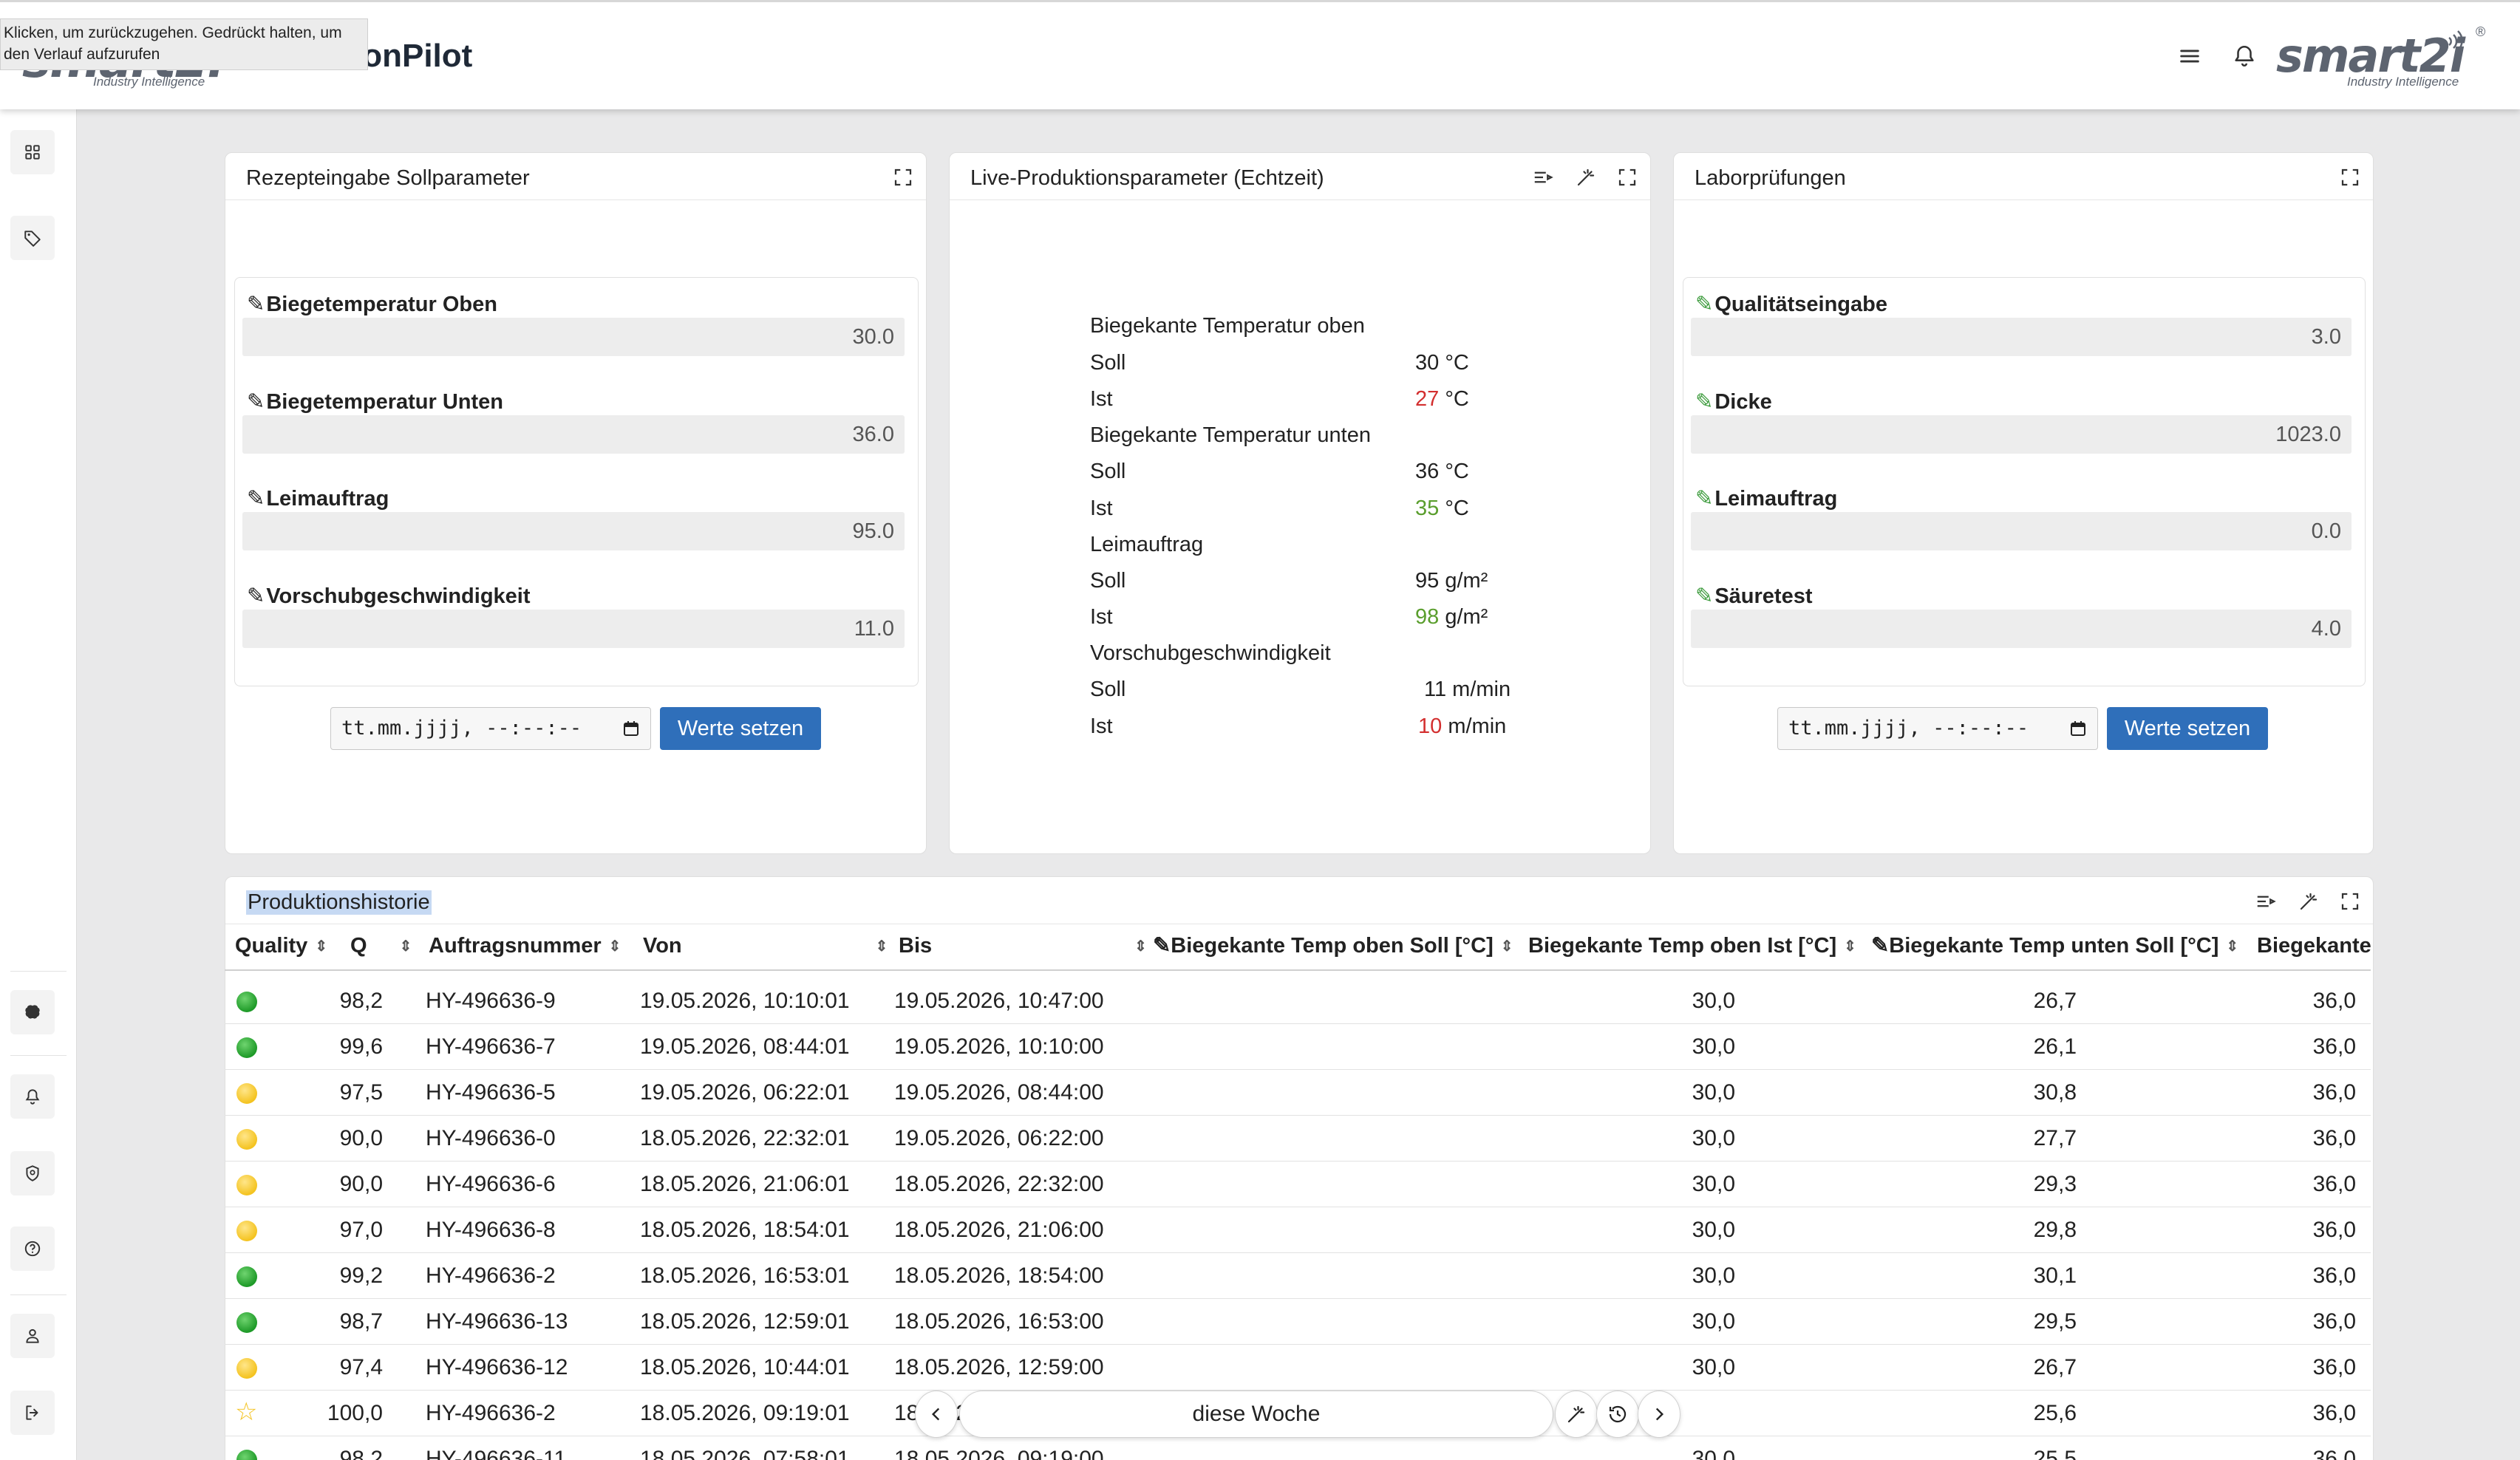 Image resolution: width=2520 pixels, height=1460 pixels. What do you see at coordinates (1791, 304) in the screenshot?
I see `field-label: ✎Qualitätseingabe` at bounding box center [1791, 304].